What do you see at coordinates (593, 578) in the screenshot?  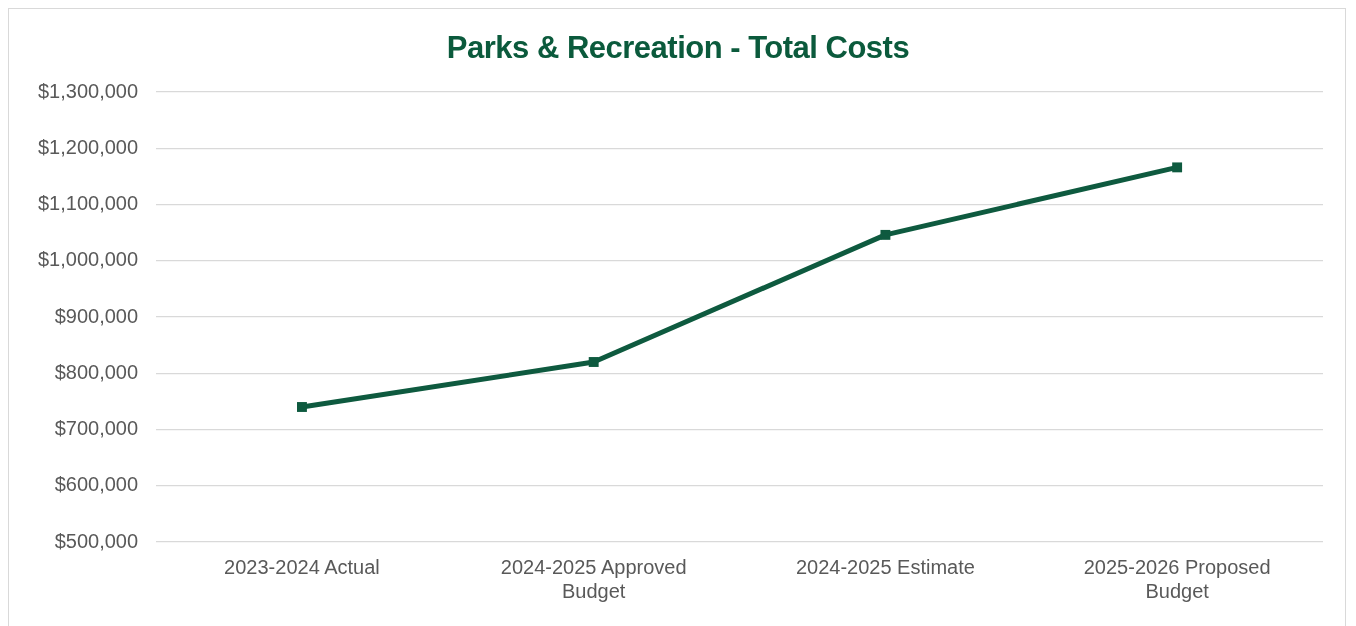 I see `x-tick-label: 2024-2025 Approved Budget` at bounding box center [593, 578].